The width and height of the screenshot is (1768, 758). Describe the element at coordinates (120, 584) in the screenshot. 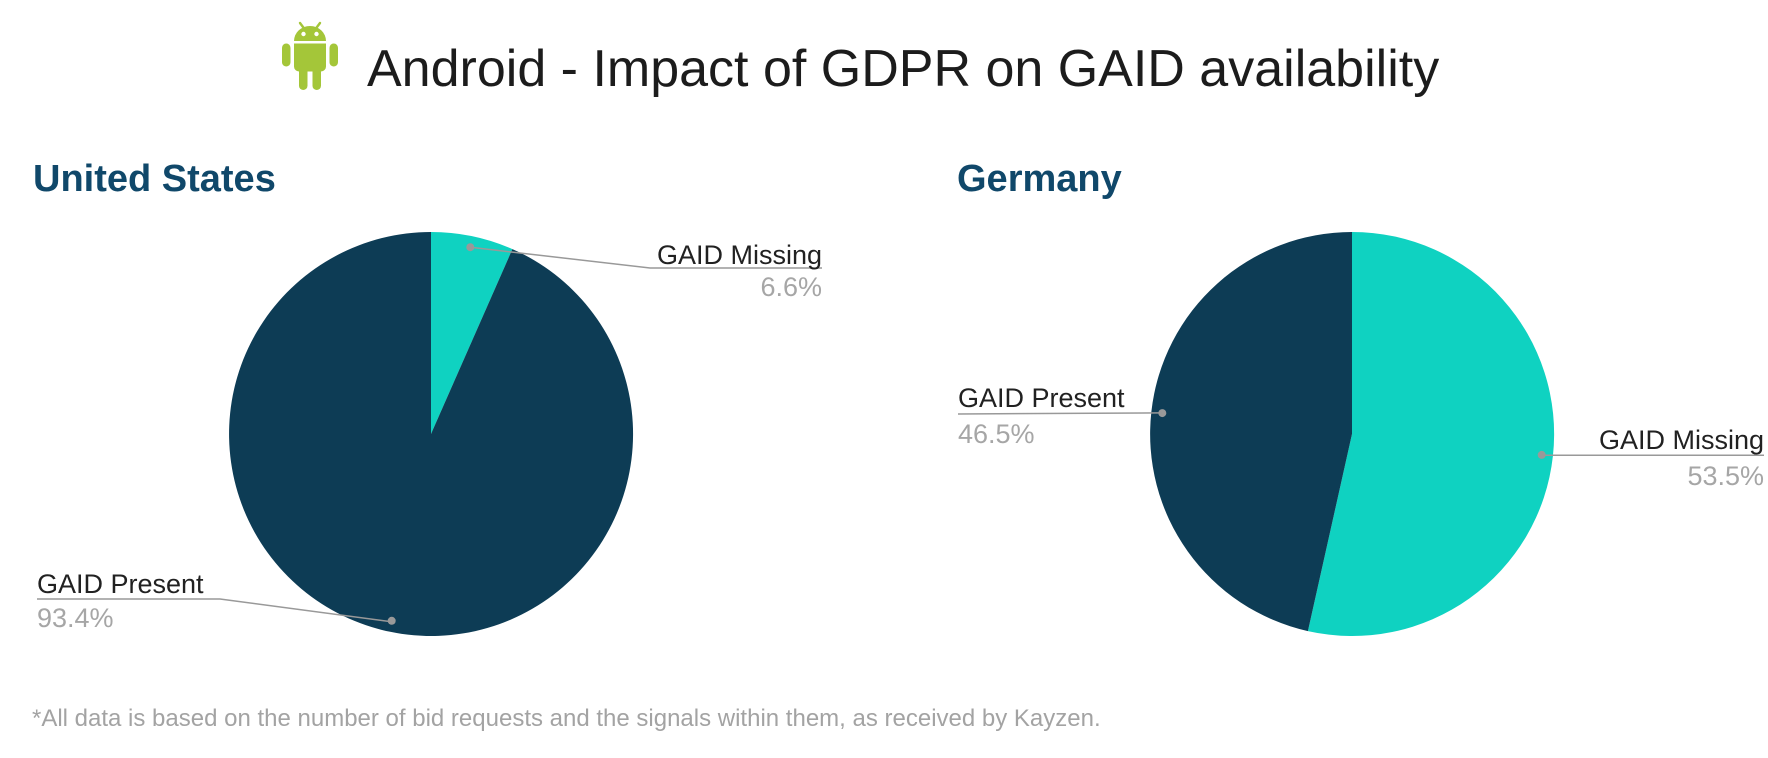

I see `slice-label-us-gaid-present: GAID Present` at that location.